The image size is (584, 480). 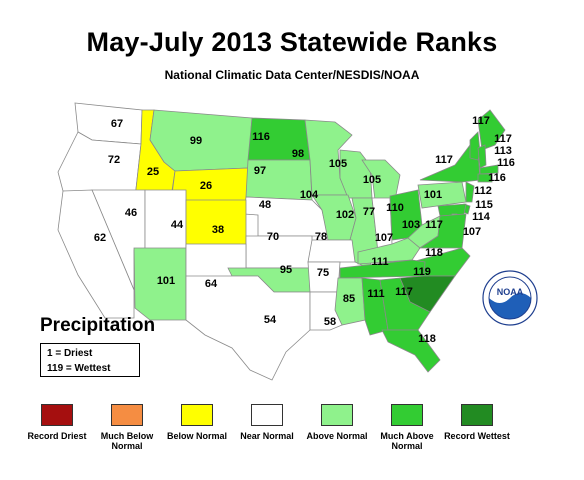 What do you see at coordinates (404, 292) in the screenshot?
I see `rank-label-ga: 117` at bounding box center [404, 292].